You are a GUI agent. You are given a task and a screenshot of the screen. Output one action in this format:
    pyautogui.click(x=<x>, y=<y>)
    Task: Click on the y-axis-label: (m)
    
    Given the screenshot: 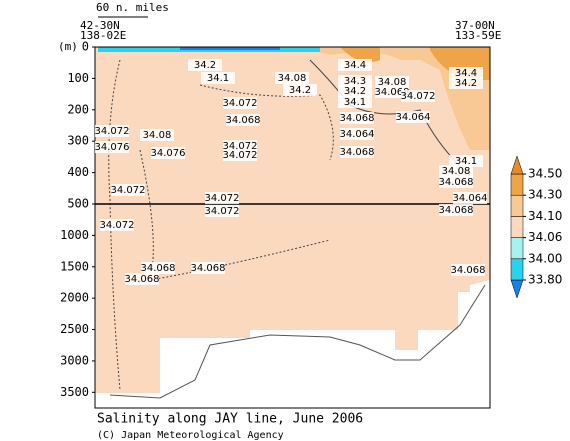 What is the action you would take?
    pyautogui.click(x=68, y=46)
    